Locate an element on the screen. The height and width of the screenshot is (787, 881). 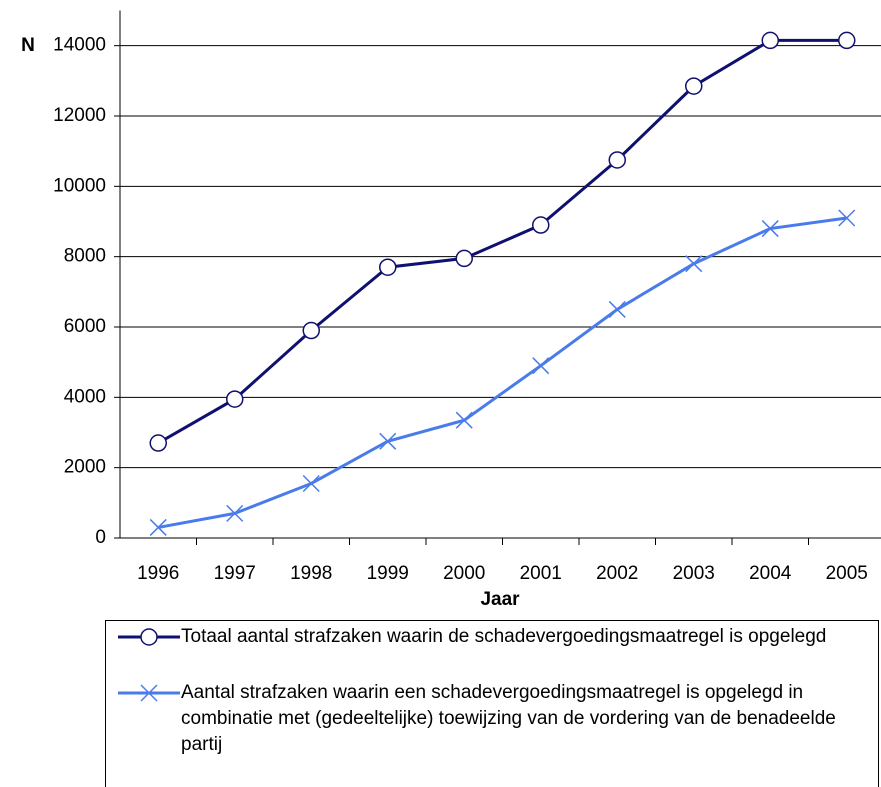
y-tick-label: 0 is located at coordinates (100, 537).